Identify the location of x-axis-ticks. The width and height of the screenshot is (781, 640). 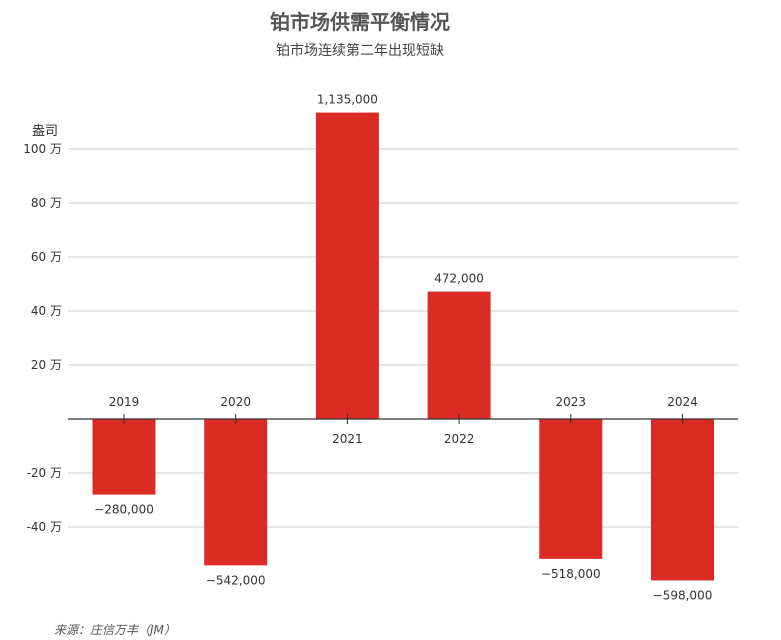
(403, 419).